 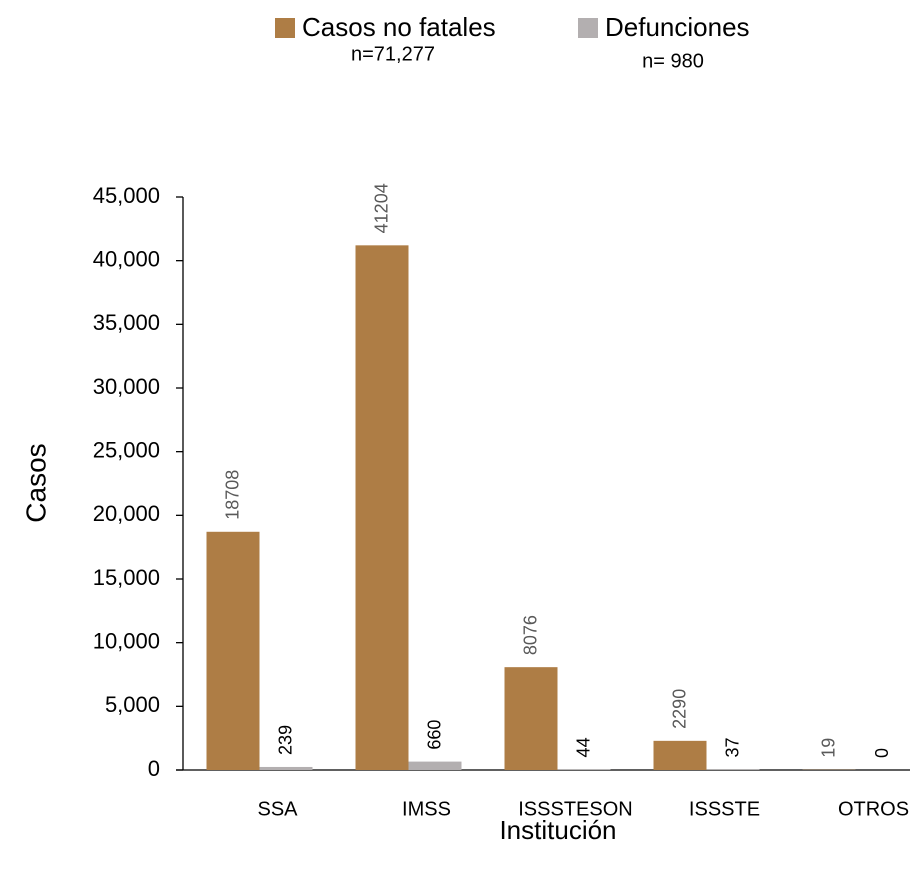 What do you see at coordinates (733, 747) in the screenshot?
I see `data-label: 37` at bounding box center [733, 747].